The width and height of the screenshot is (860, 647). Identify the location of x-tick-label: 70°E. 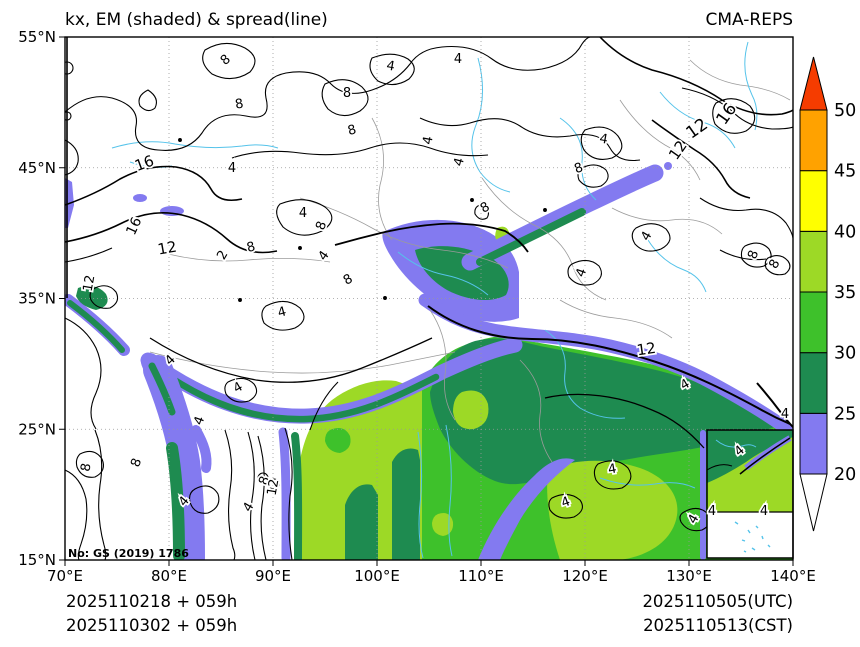
(65, 576).